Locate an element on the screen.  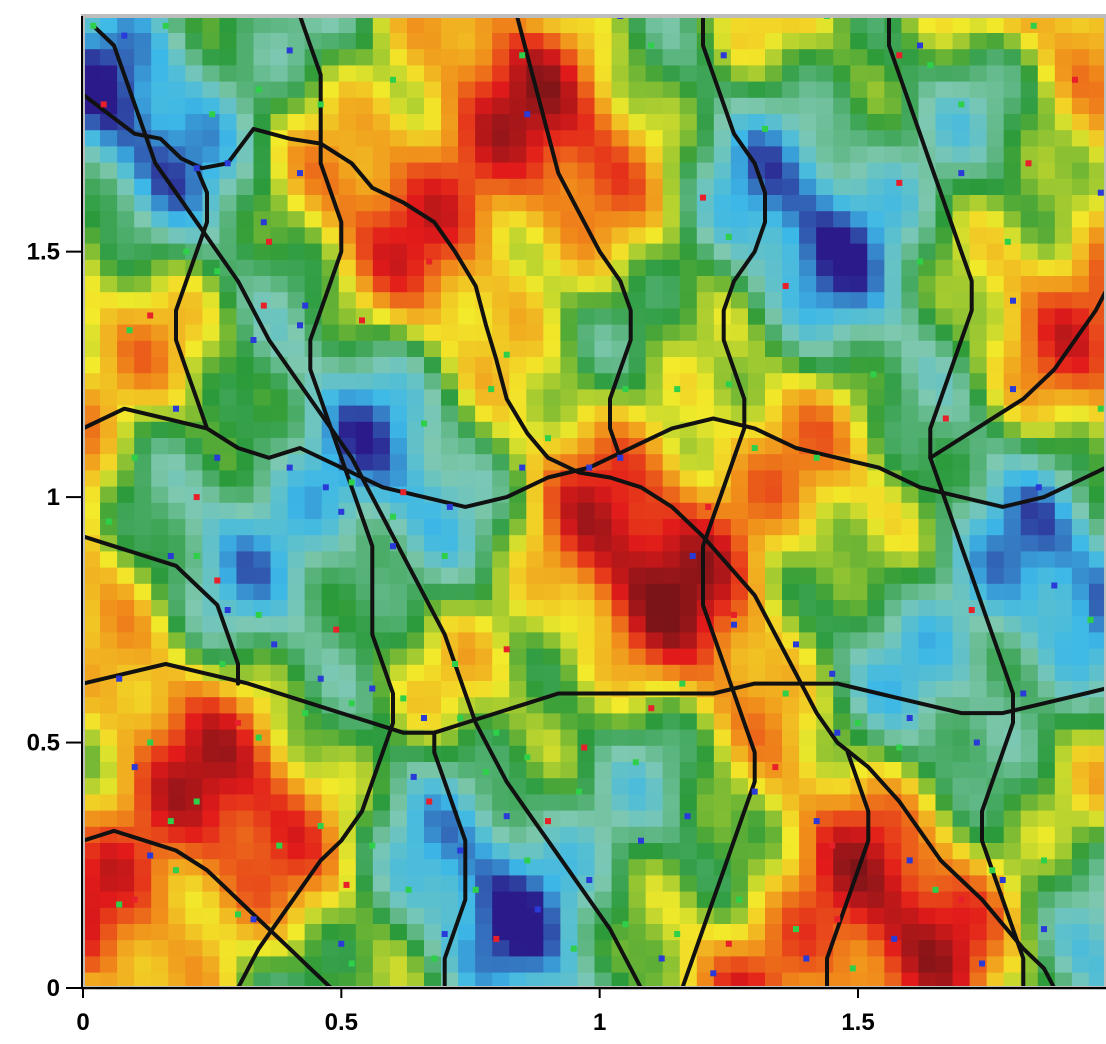
junction-point-blue is located at coordinates (413, 776).